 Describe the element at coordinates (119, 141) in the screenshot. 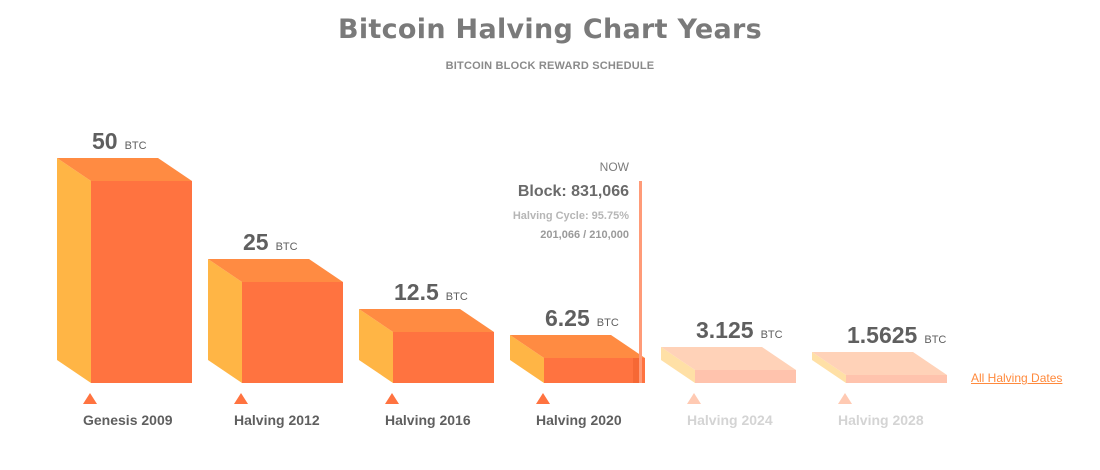

I see `bar-value-label: 50 BTC` at that location.